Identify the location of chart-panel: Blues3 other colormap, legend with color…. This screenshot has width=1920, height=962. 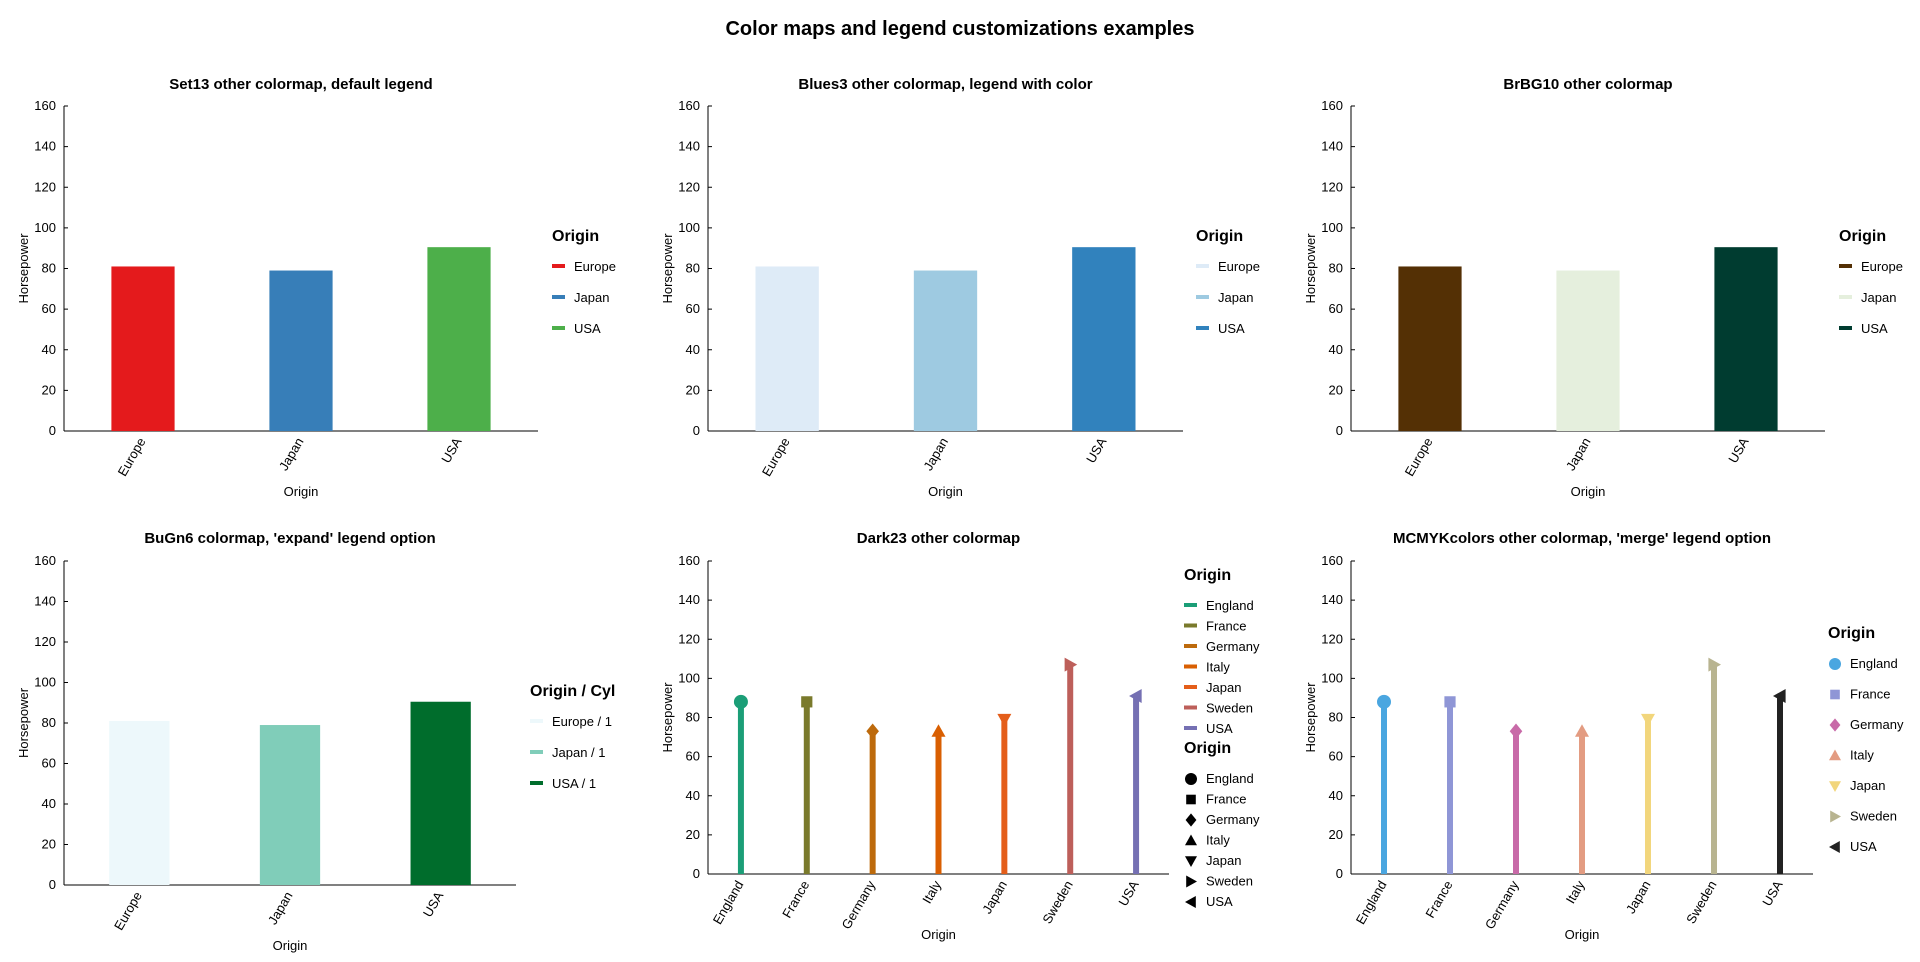
(960, 287).